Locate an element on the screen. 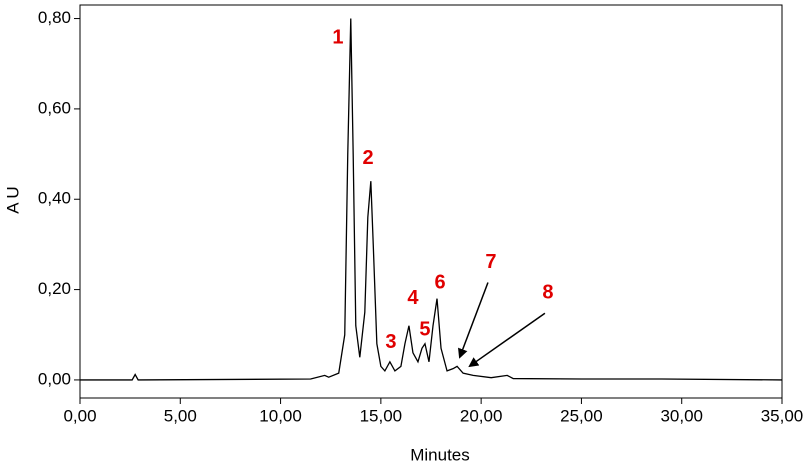  y-tick-label: 0,20 is located at coordinates (54, 288).